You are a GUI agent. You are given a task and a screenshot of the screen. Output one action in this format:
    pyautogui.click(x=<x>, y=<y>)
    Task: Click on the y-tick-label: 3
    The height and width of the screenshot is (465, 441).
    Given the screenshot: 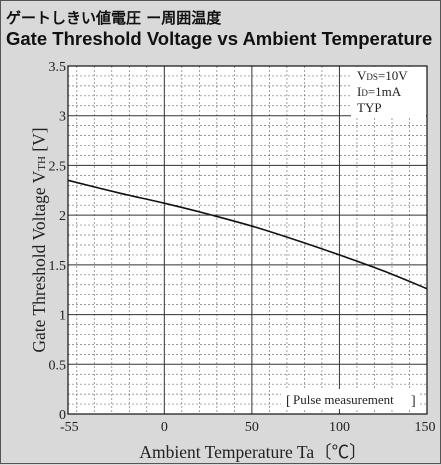 What is the action you would take?
    pyautogui.click(x=62, y=117)
    